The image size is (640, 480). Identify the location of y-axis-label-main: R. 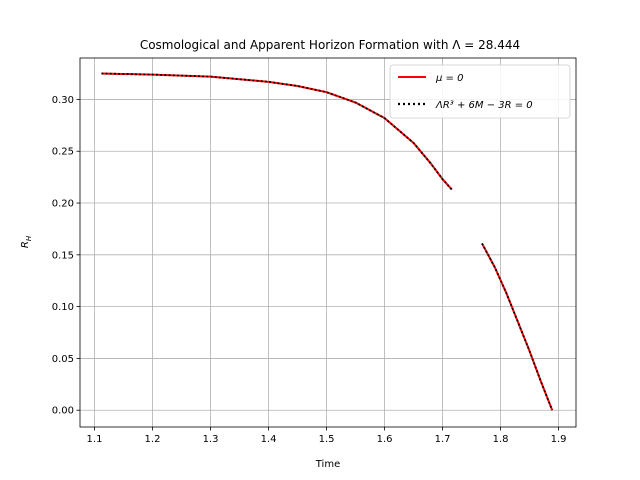
(25, 244).